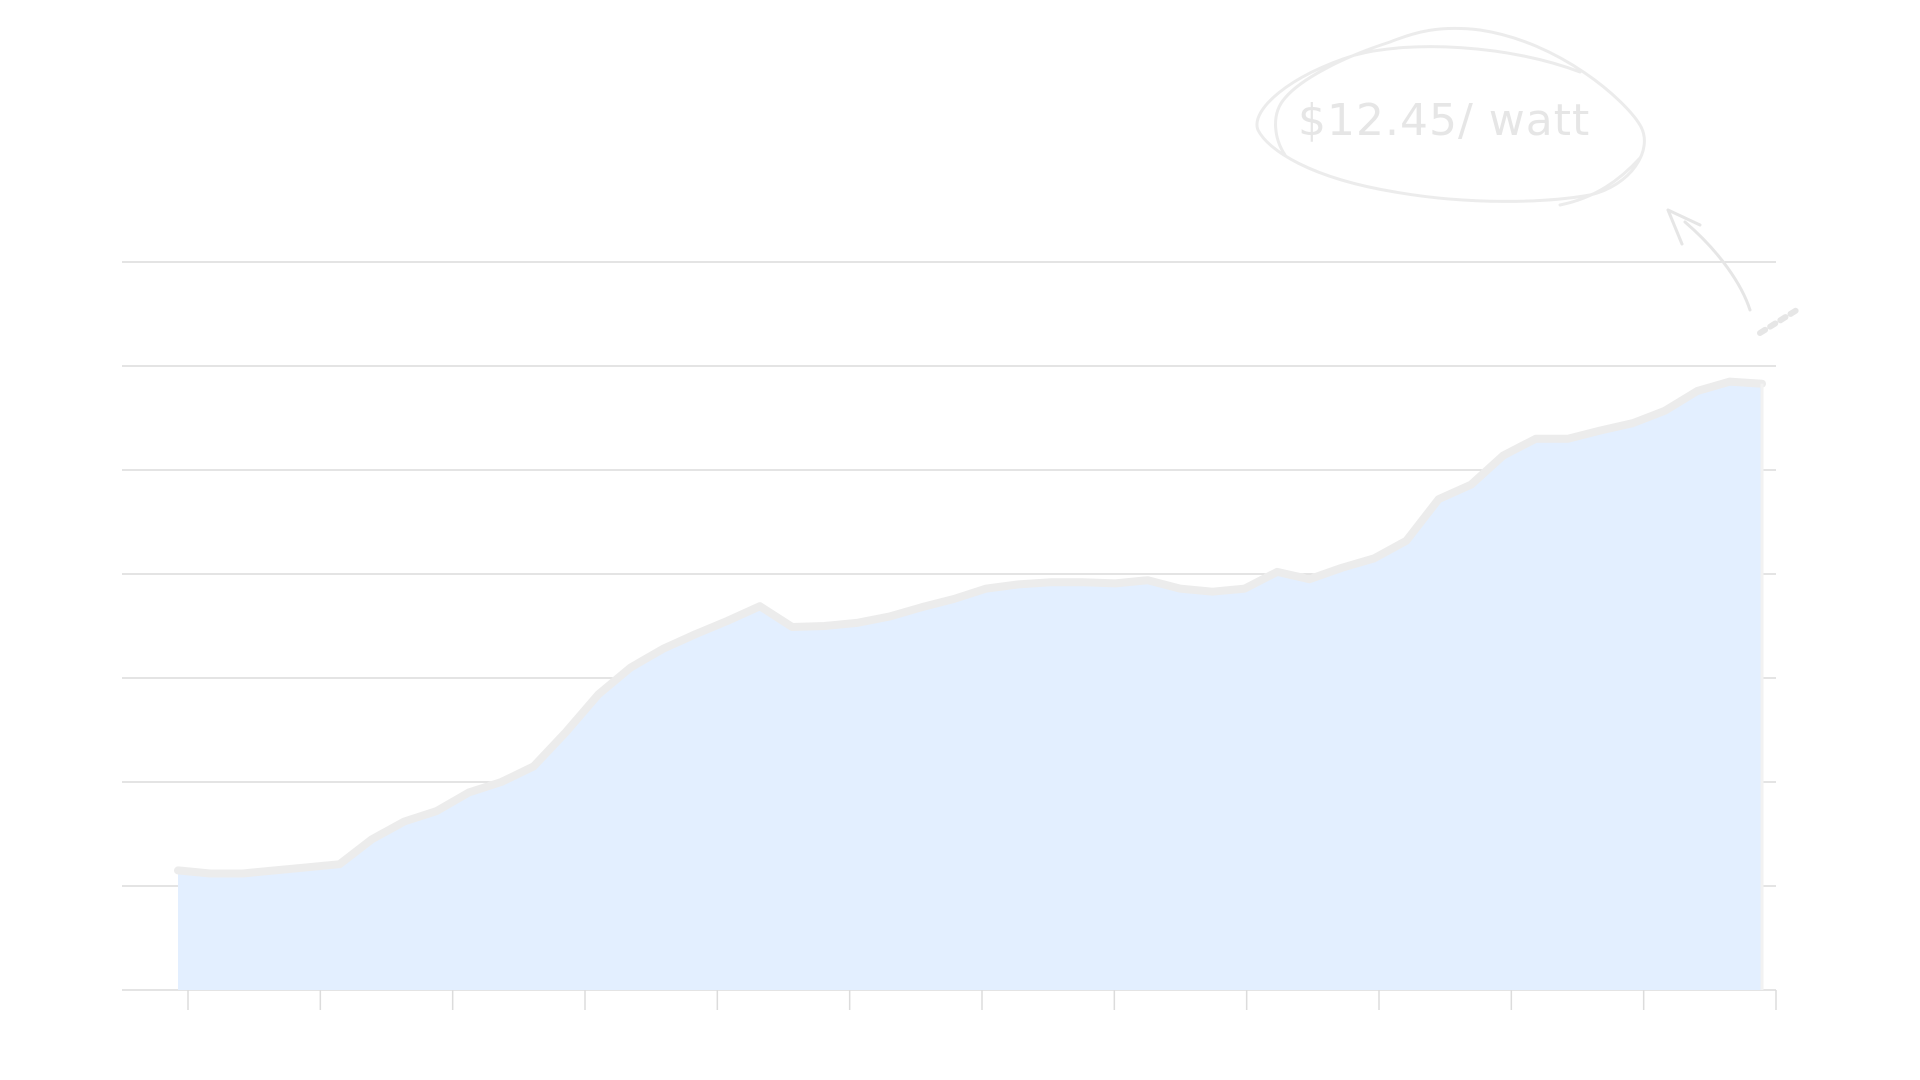 Image resolution: width=1920 pixels, height=1080 pixels. I want to click on dotted-trend-icon, so click(1780, 320).